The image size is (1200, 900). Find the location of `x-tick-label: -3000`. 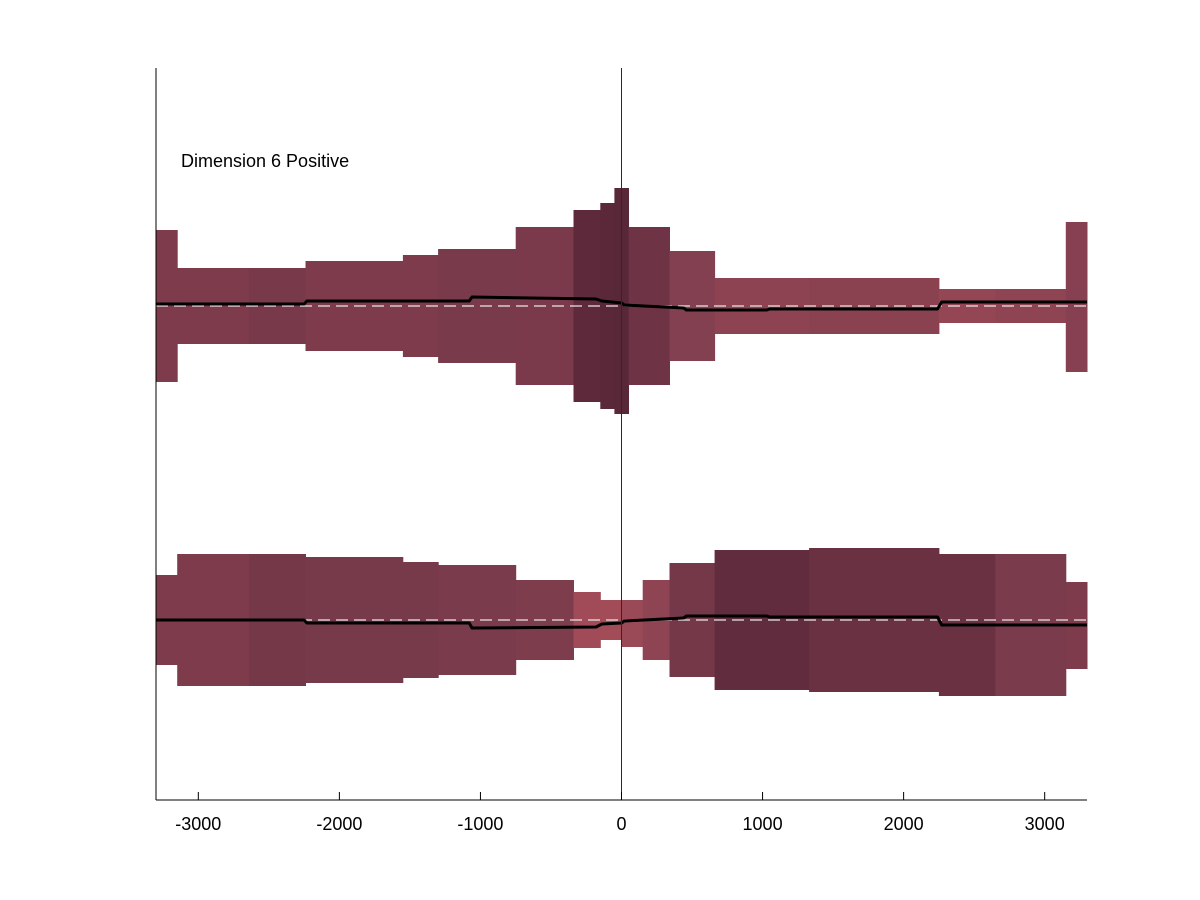

x-tick-label: -3000 is located at coordinates (198, 824).